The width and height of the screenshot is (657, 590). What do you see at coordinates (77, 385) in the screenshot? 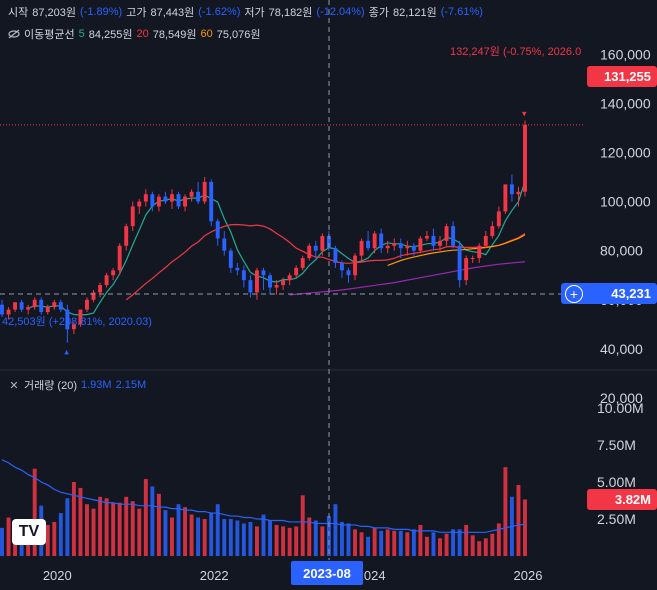
I see `volume-legend: ✕ 거래량 (20) 1.93M 2.15M` at bounding box center [77, 385].